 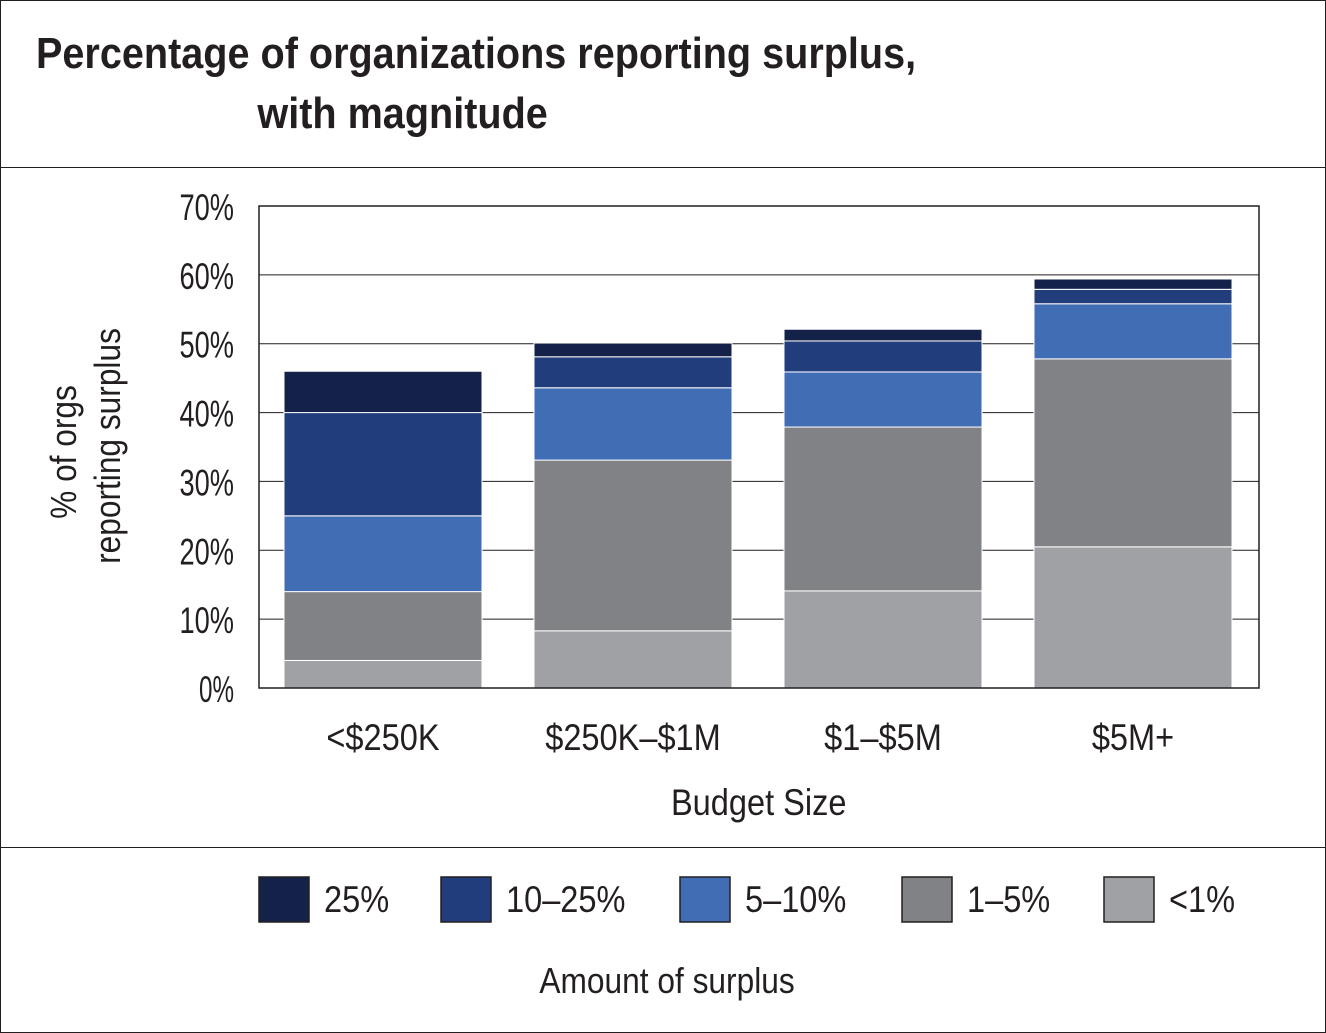 What do you see at coordinates (207, 276) in the screenshot?
I see `y-tick-label: 60%` at bounding box center [207, 276].